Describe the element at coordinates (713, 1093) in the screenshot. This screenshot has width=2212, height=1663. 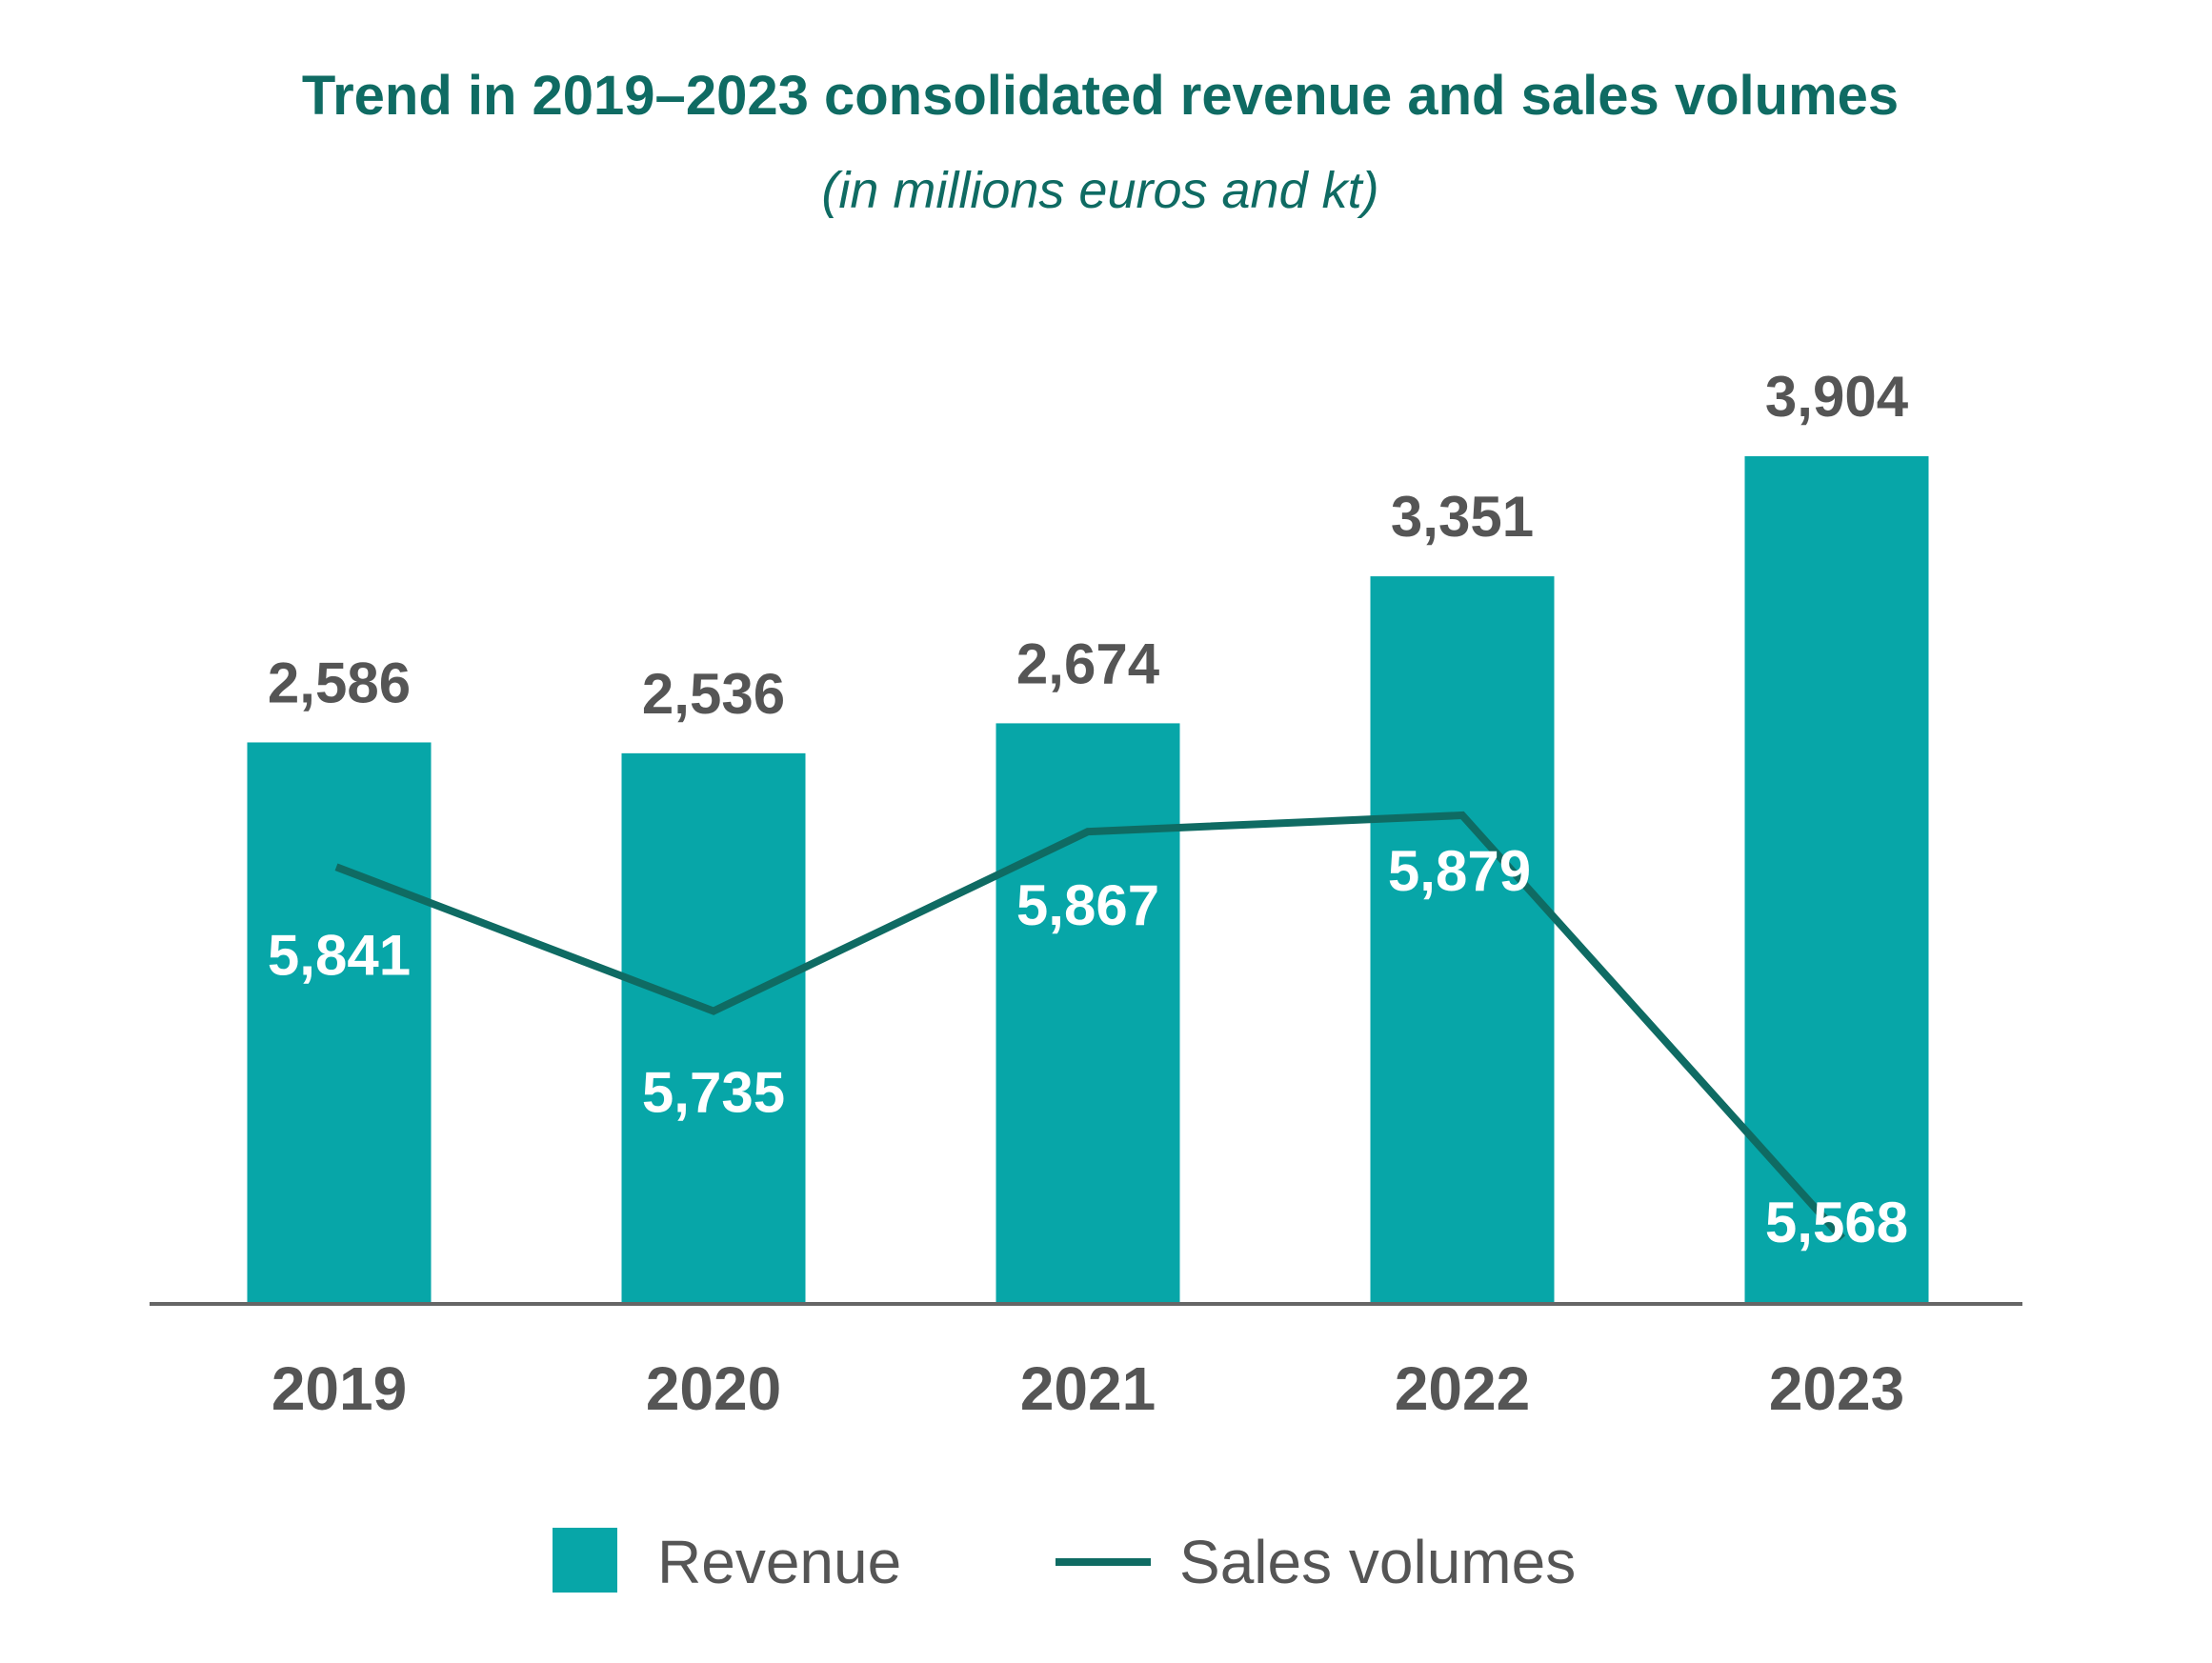
I see `sales-volume-value-label-2020: 5,735` at that location.